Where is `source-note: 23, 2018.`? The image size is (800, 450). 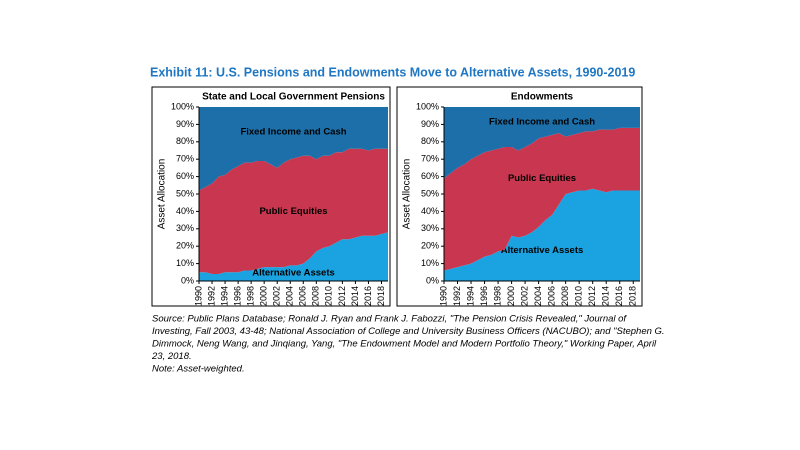 source-note: 23, 2018. is located at coordinates (171, 356).